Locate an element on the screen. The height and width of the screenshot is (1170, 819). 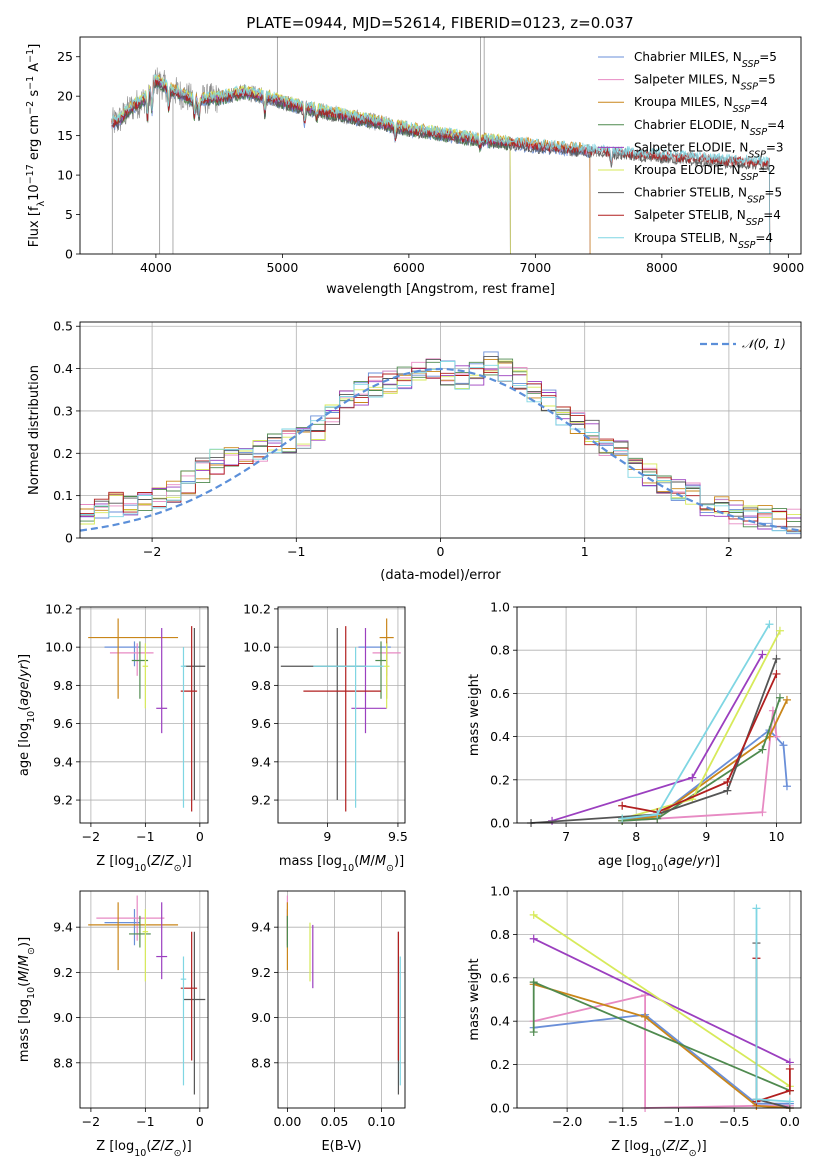
x-tick-label: 10 is located at coordinates (777, 836).